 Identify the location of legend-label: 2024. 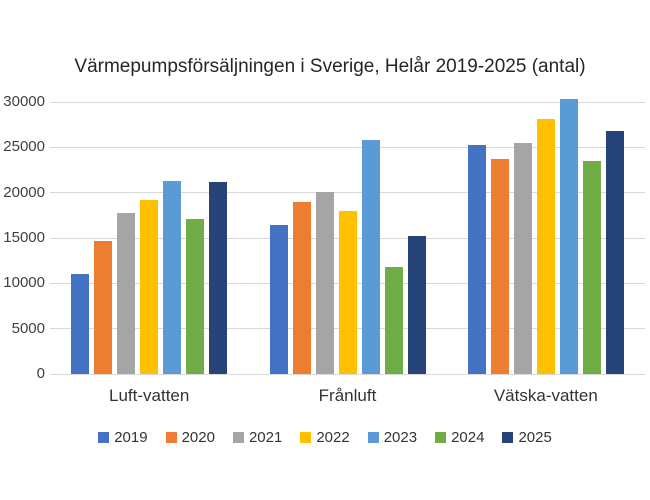
(468, 437).